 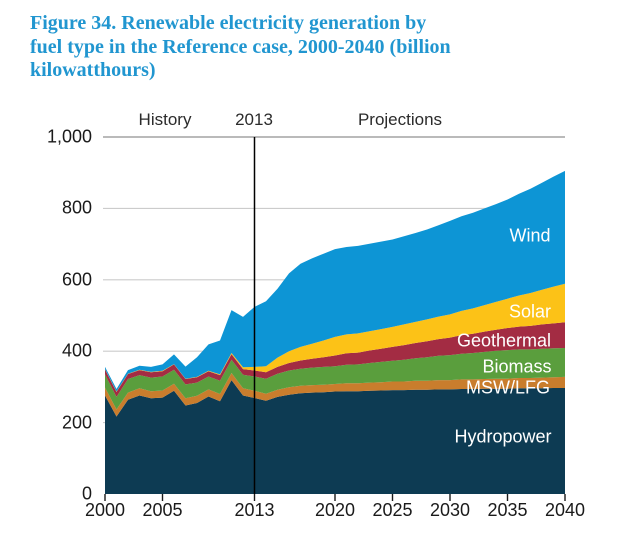 What do you see at coordinates (165, 119) in the screenshot?
I see `history-period-label: History` at bounding box center [165, 119].